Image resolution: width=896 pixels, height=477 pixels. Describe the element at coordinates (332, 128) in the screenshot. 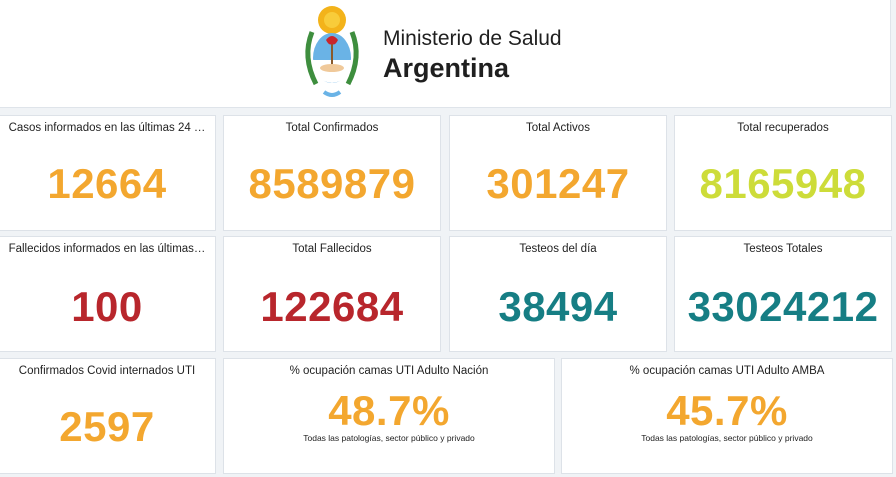

I see `card-label: Total Confirmados` at that location.